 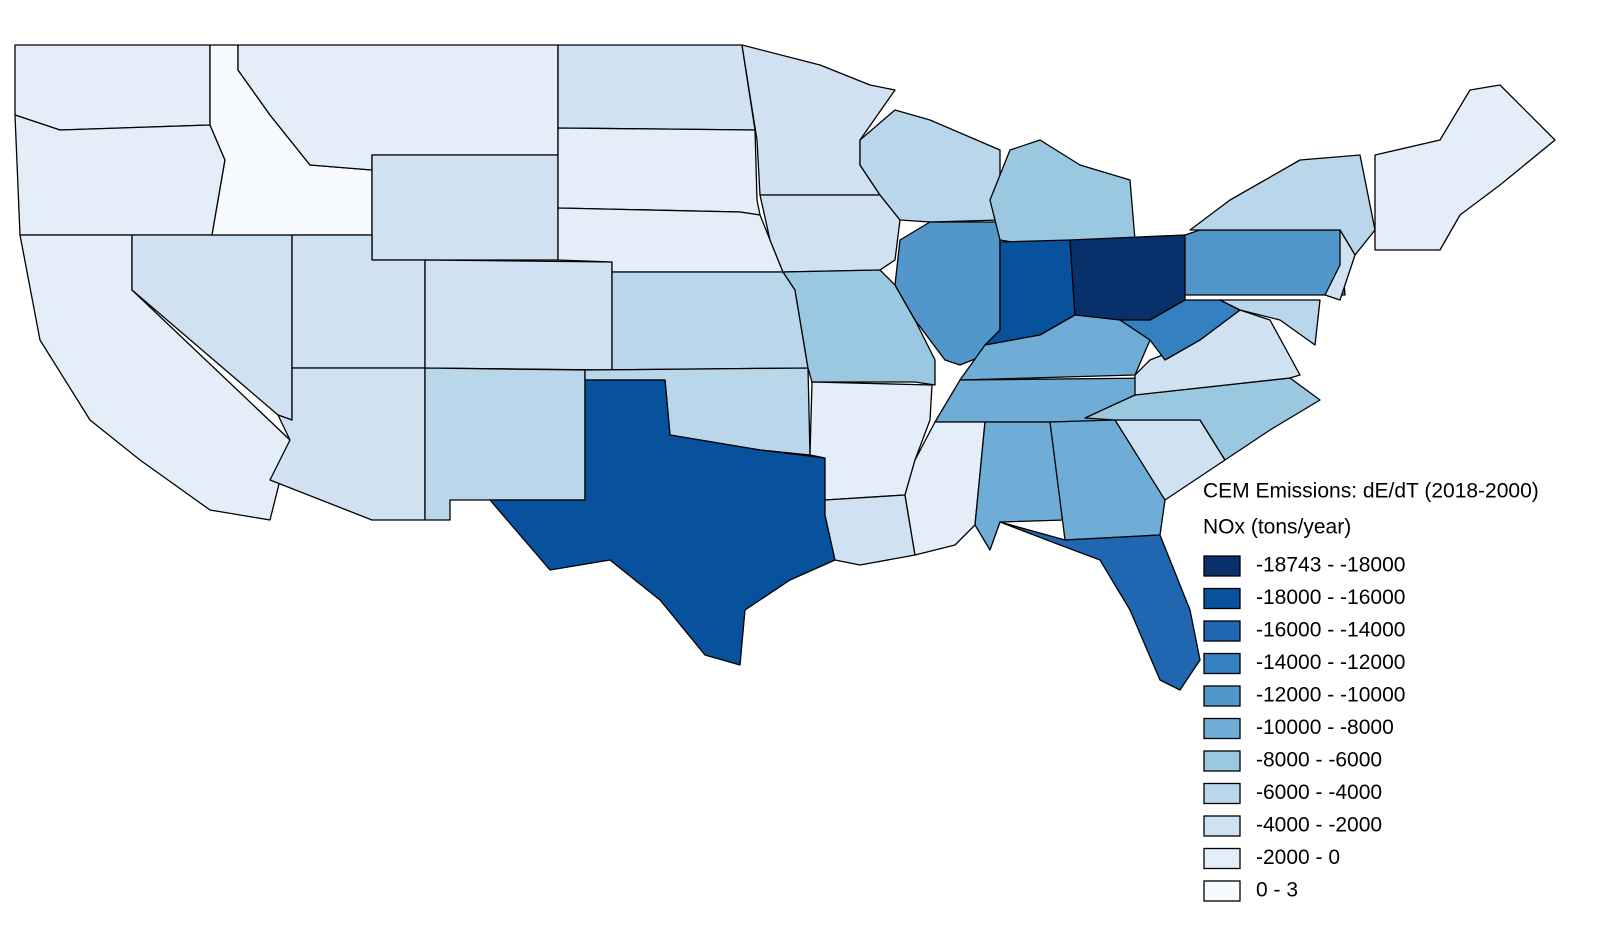 What do you see at coordinates (1319, 825) in the screenshot?
I see `legend-label: -4000 - -2000` at bounding box center [1319, 825].